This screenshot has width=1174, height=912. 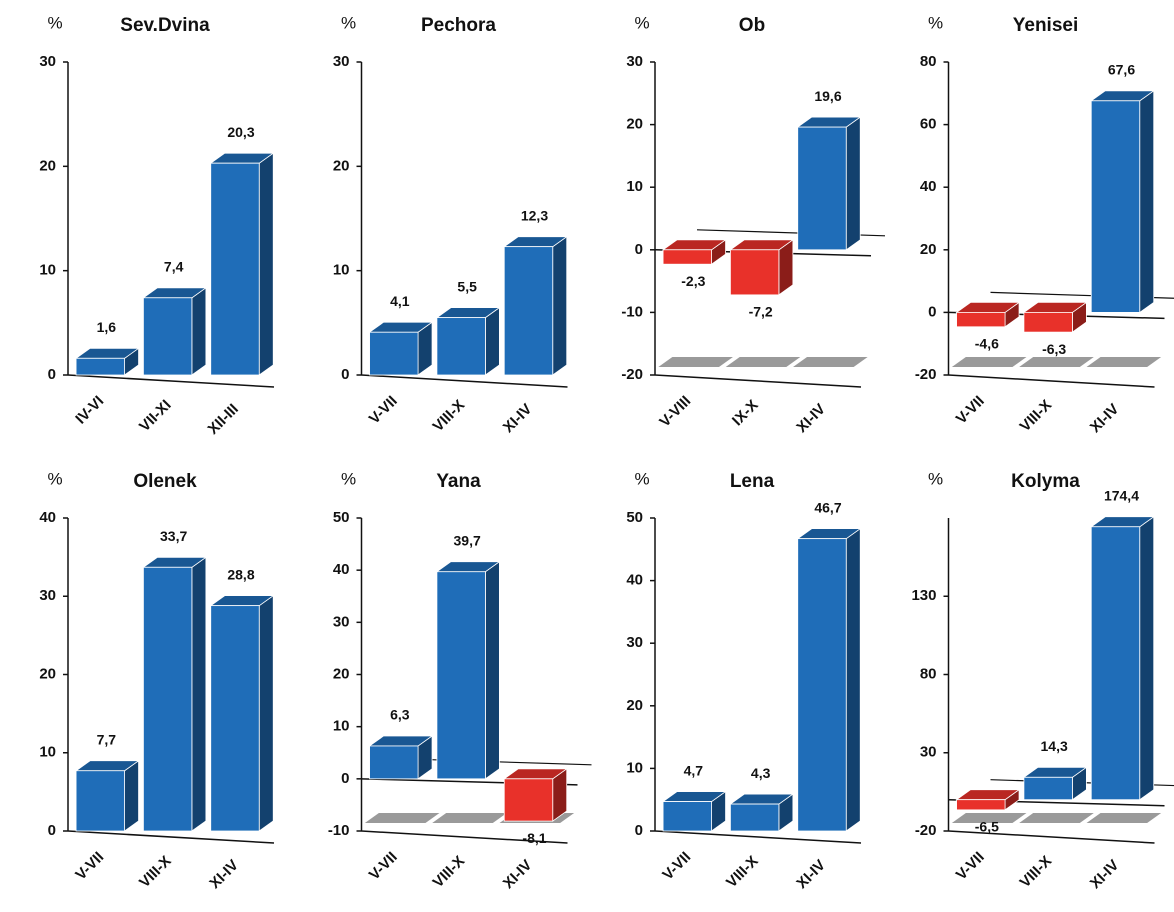 I want to click on value-label: 7,7, so click(x=107, y=739).